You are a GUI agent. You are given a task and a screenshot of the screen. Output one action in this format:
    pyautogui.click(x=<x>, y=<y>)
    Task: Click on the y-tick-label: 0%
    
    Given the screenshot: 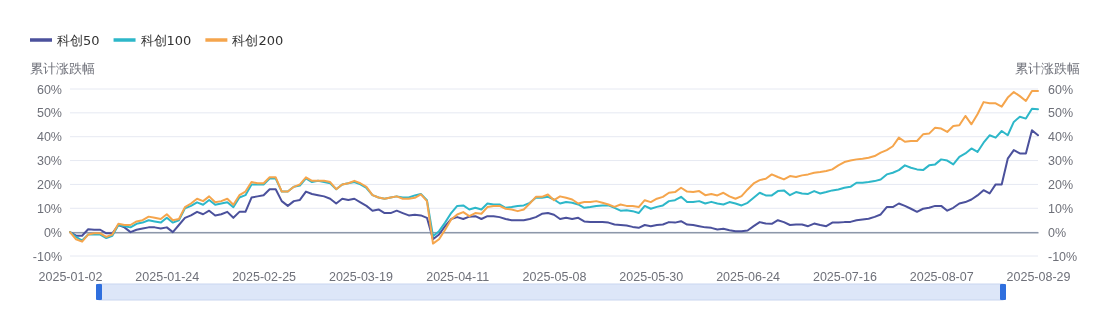 What is the action you would take?
    pyautogui.click(x=52, y=232)
    